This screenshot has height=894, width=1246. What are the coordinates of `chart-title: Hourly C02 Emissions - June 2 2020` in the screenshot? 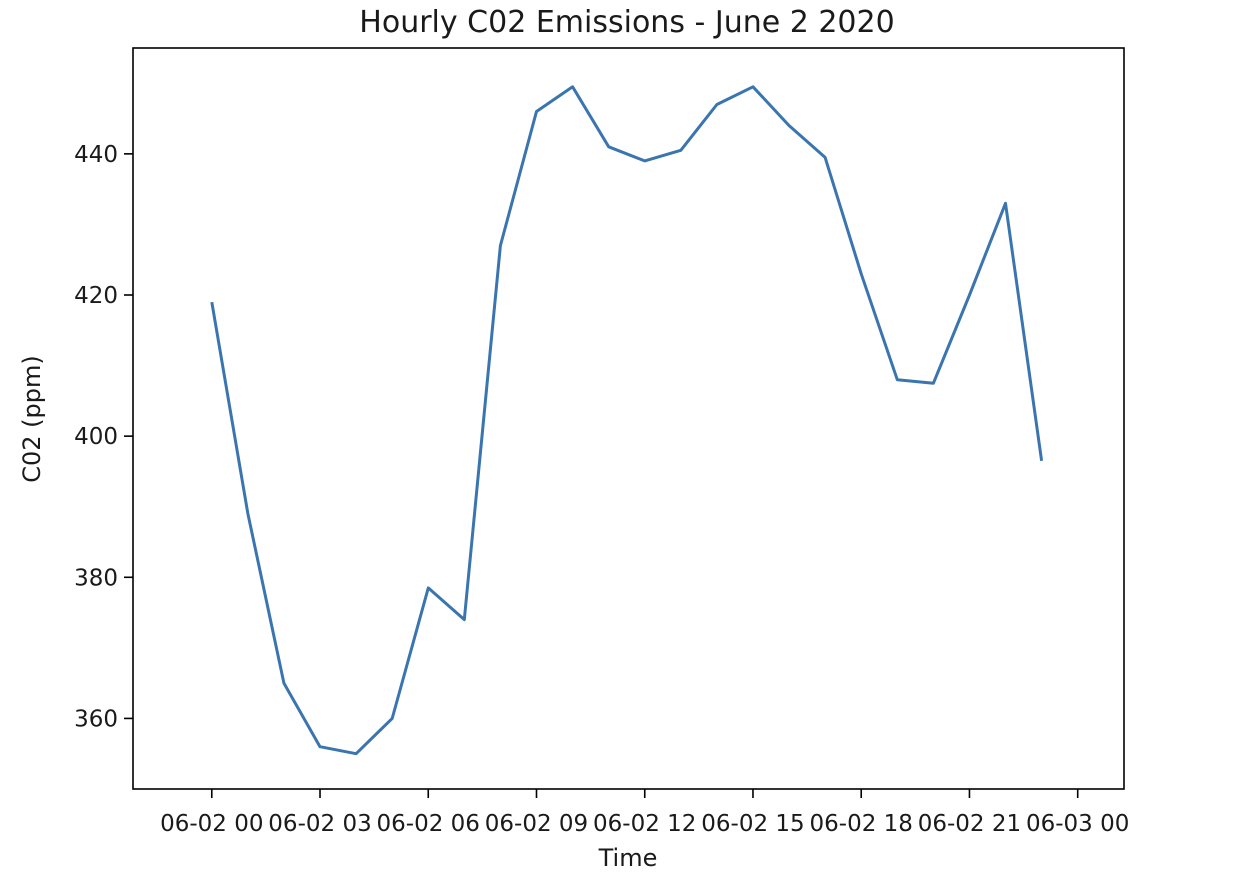 It's located at (626, 22).